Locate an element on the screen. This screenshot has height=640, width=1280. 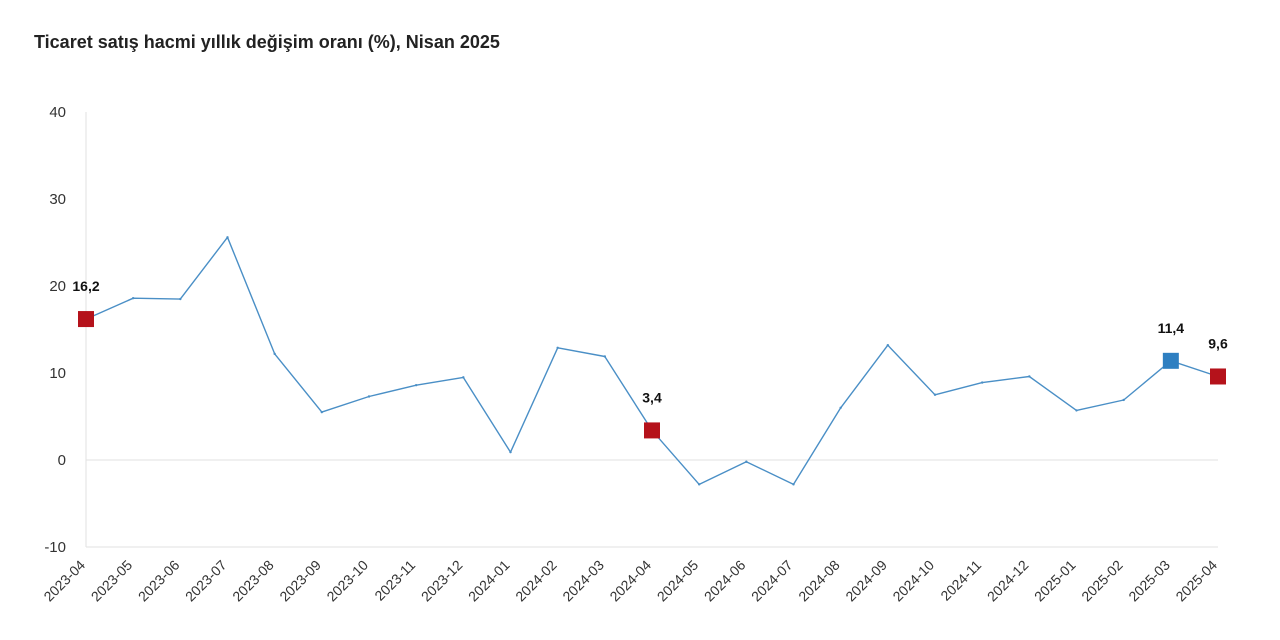
x-tick-label: 2023-09 is located at coordinates (300, 581).